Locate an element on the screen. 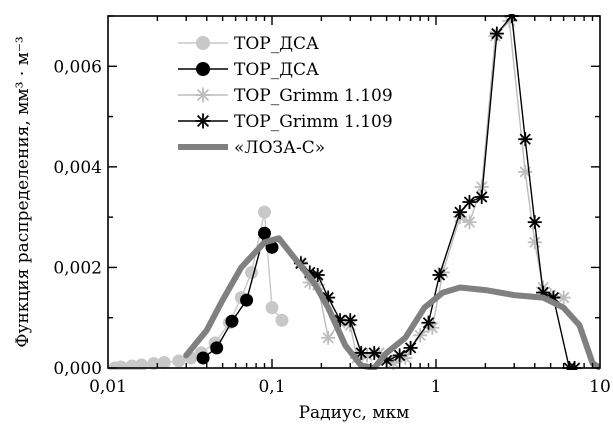 This screenshot has height=428, width=613. legend-label-1: TOP_ДСА is located at coordinates (276, 70).